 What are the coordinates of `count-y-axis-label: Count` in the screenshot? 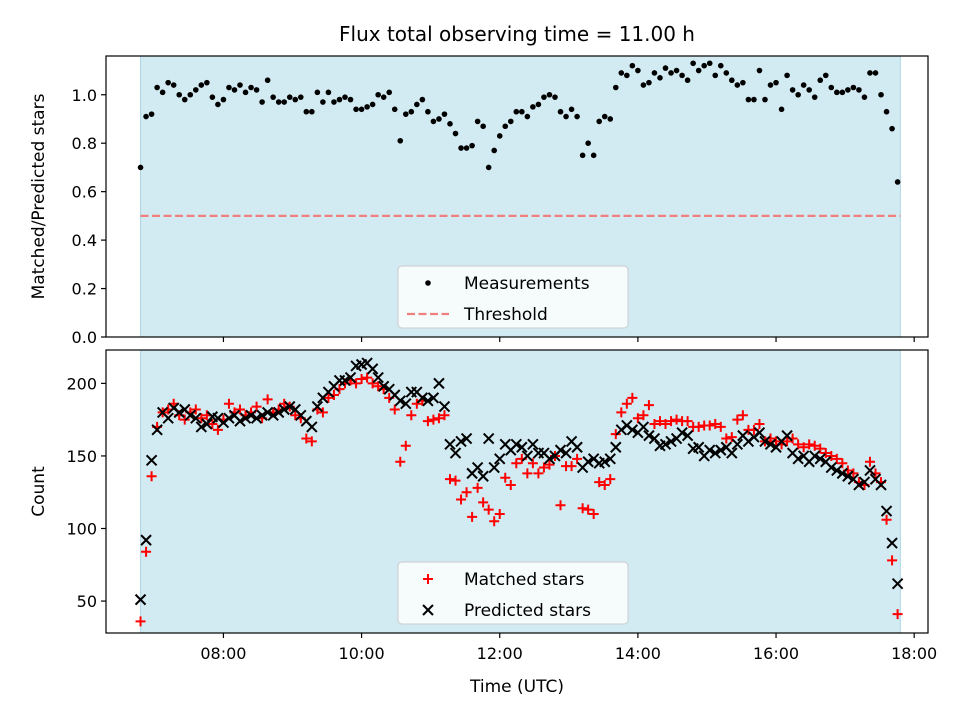 It's located at (39, 491).